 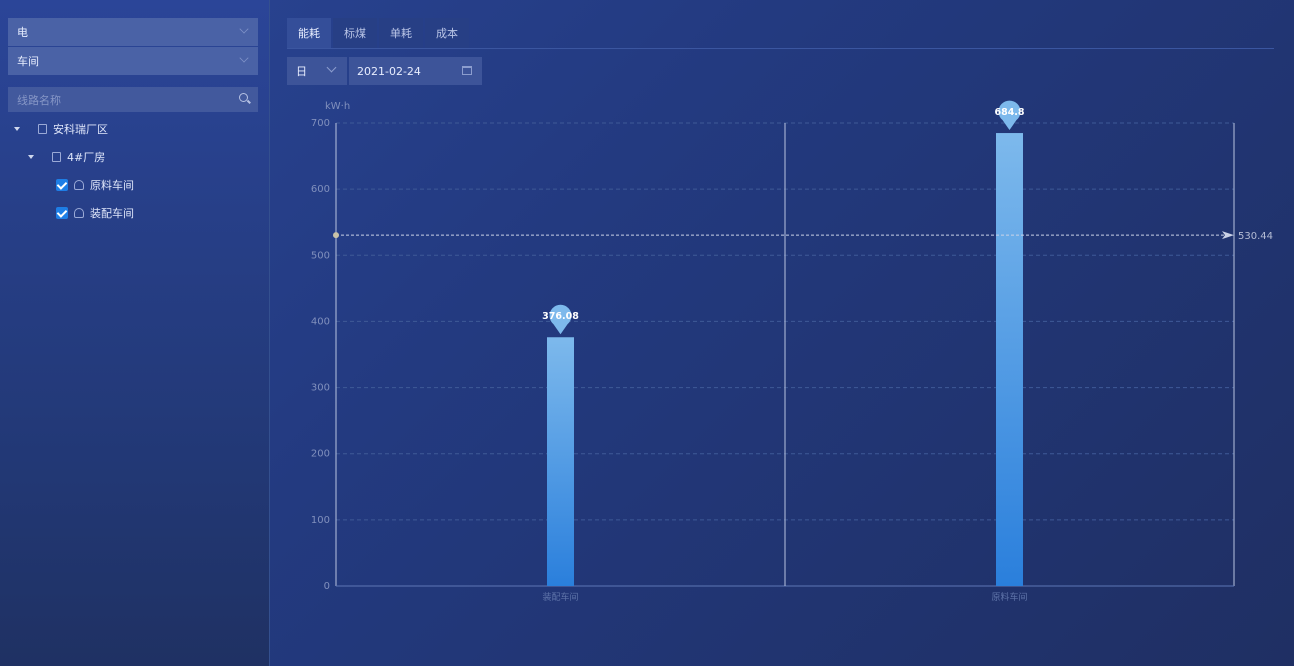 I want to click on y-tick-label: 500, so click(x=320, y=255).